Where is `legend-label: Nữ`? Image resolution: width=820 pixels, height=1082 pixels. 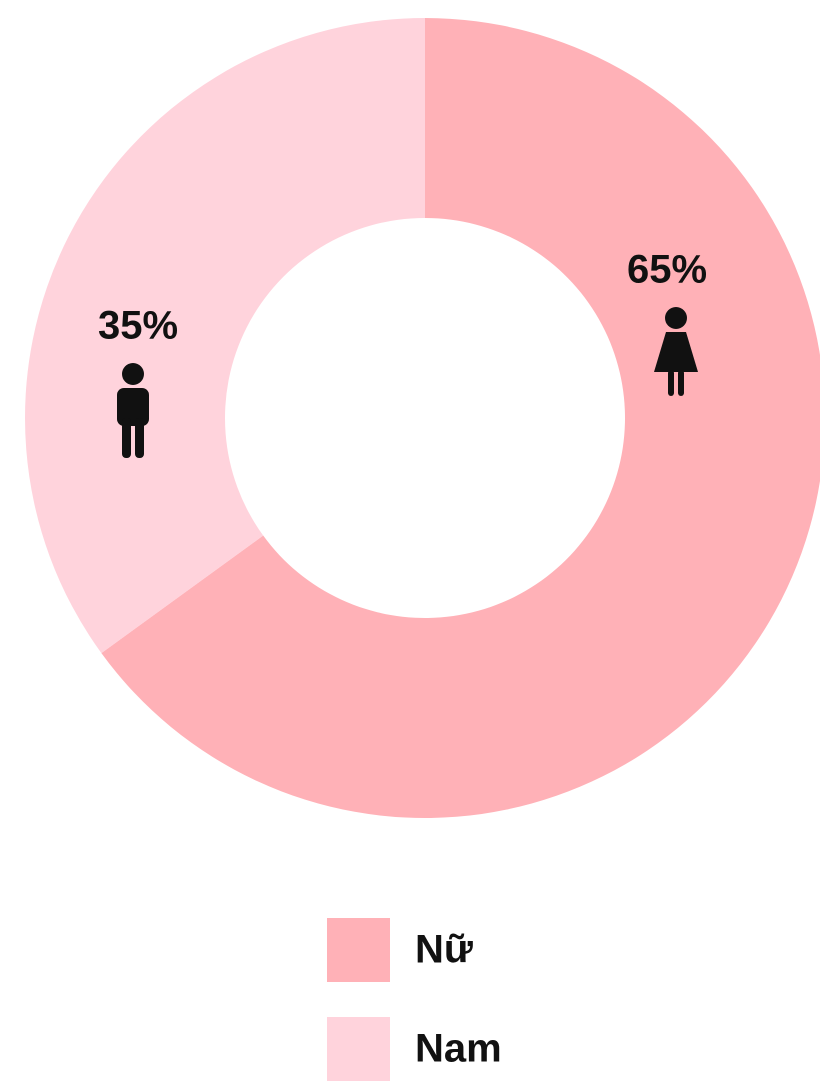
legend-label: Nữ is located at coordinates (444, 950).